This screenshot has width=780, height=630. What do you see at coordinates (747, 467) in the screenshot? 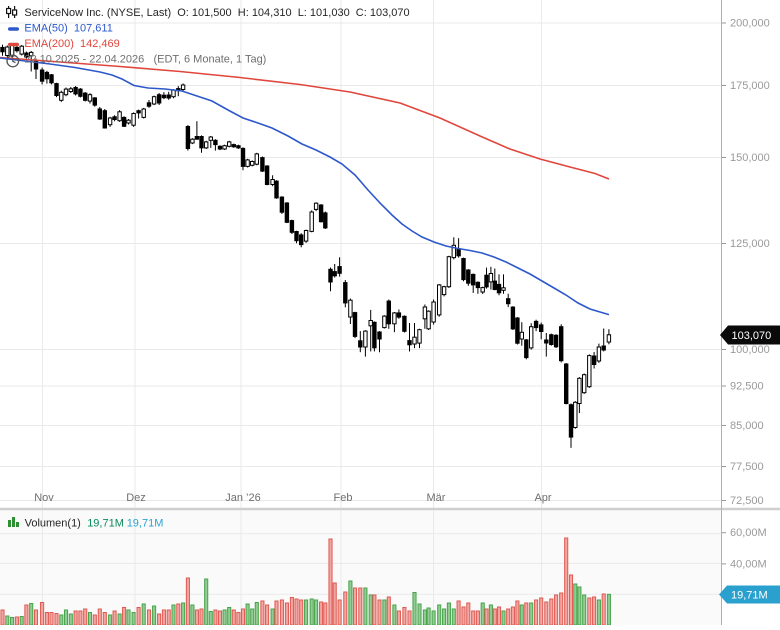
I see `svg-text: 77,500` at bounding box center [747, 467].